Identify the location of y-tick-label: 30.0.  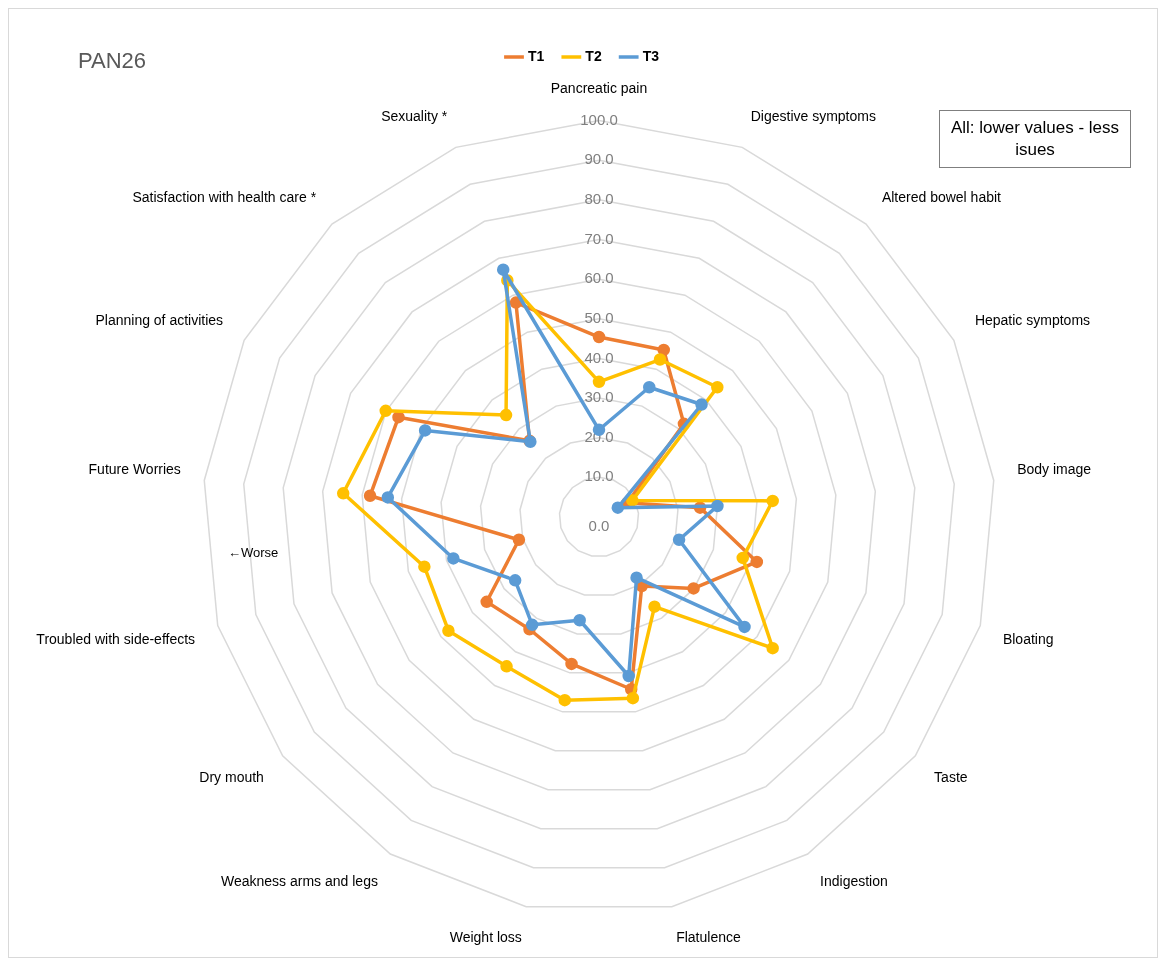
(599, 397).